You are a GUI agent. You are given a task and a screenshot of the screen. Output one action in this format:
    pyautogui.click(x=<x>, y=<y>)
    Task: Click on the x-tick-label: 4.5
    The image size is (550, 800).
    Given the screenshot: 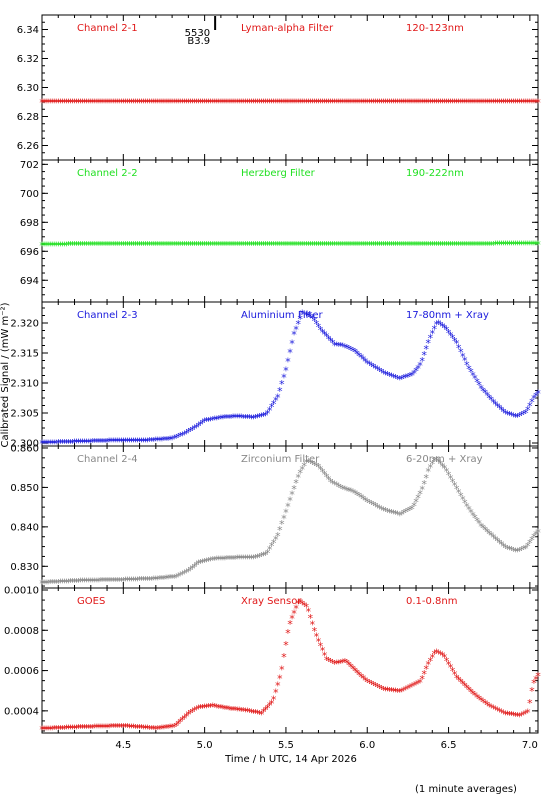 What is the action you would take?
    pyautogui.click(x=123, y=745)
    